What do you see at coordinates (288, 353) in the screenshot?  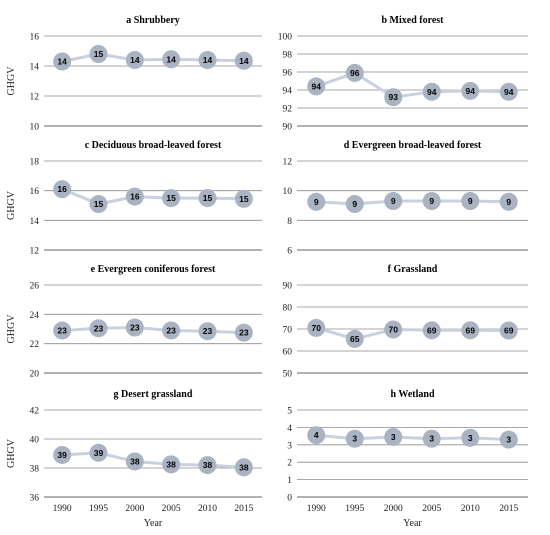 I see `chart-5-ytick-label-1: 60` at bounding box center [288, 353].